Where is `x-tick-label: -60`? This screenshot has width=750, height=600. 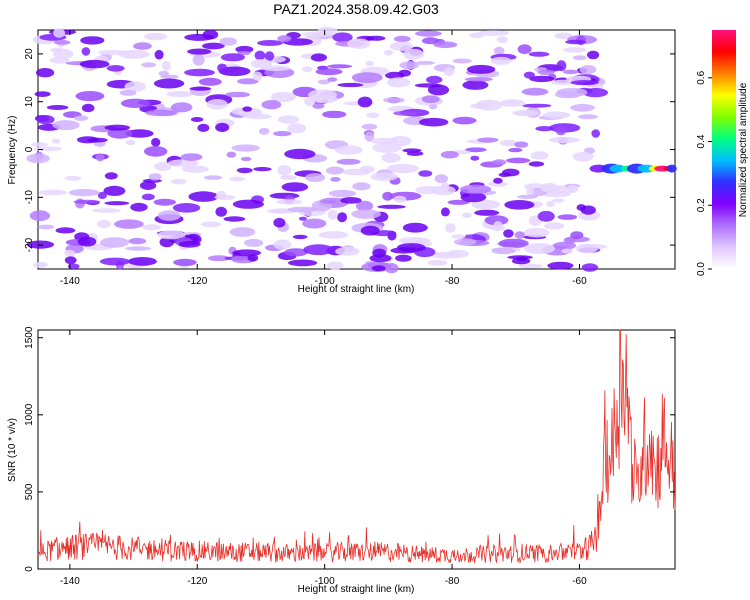
x-tick-label: -60 is located at coordinates (579, 581).